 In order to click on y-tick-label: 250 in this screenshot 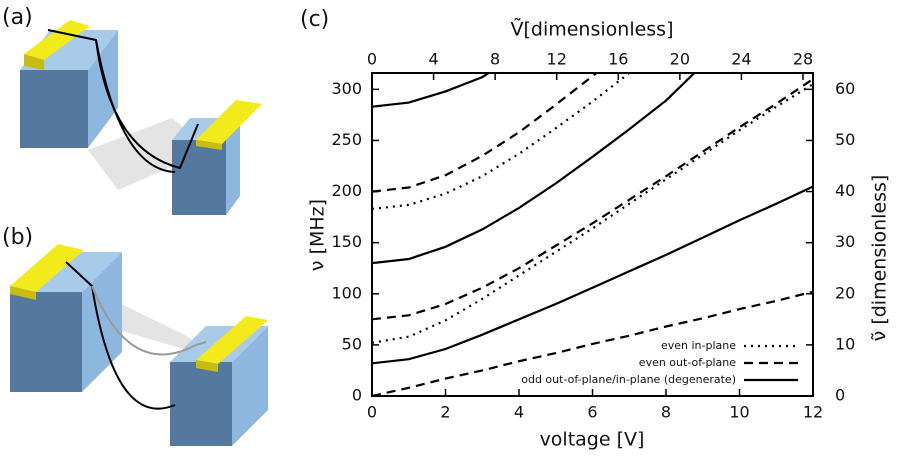, I will do `click(346, 139)`.